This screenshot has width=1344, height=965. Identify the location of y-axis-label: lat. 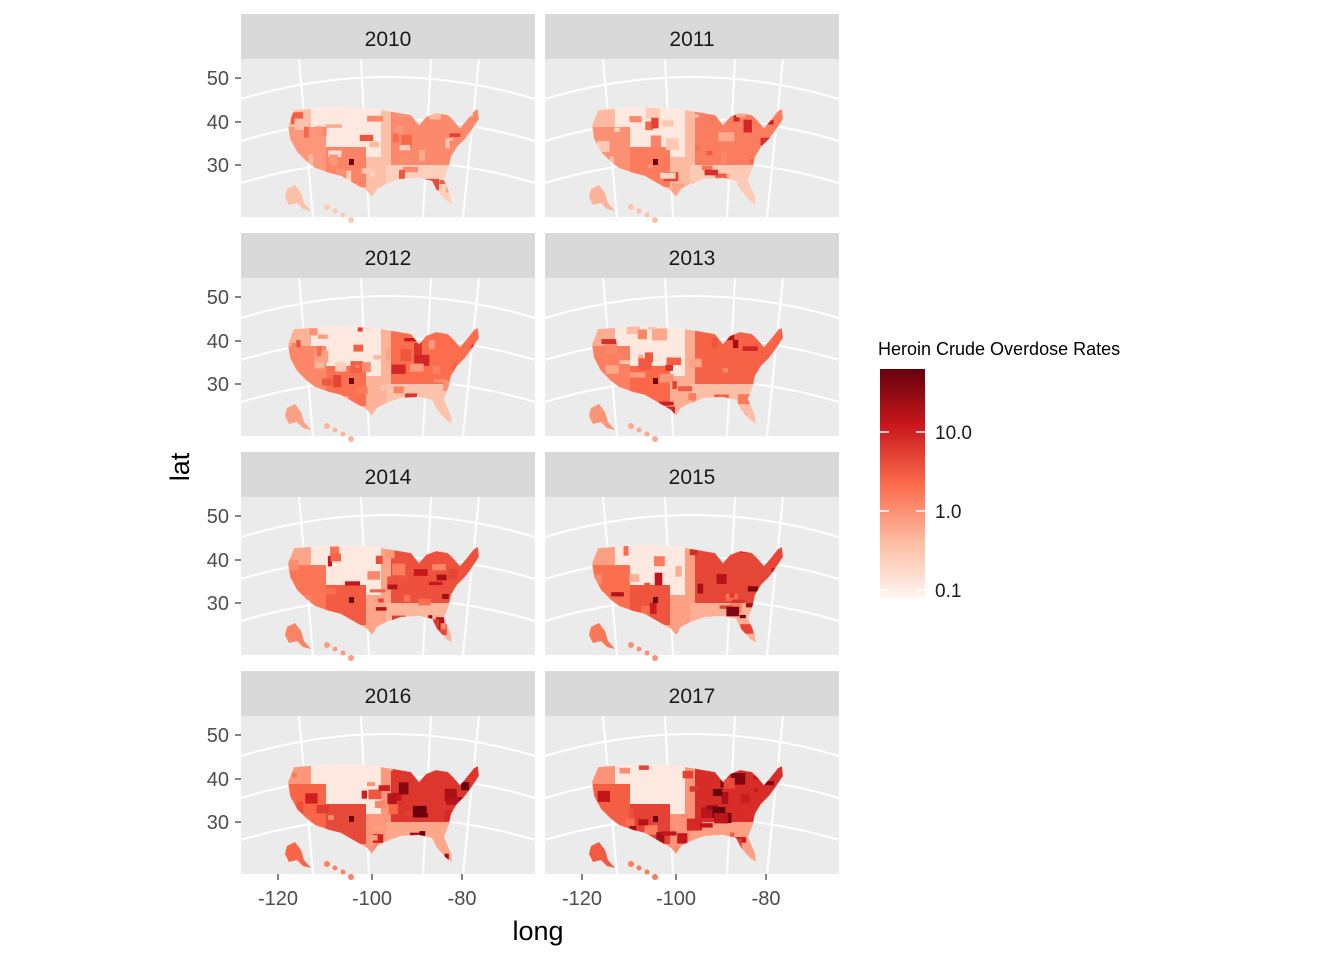
(180, 466).